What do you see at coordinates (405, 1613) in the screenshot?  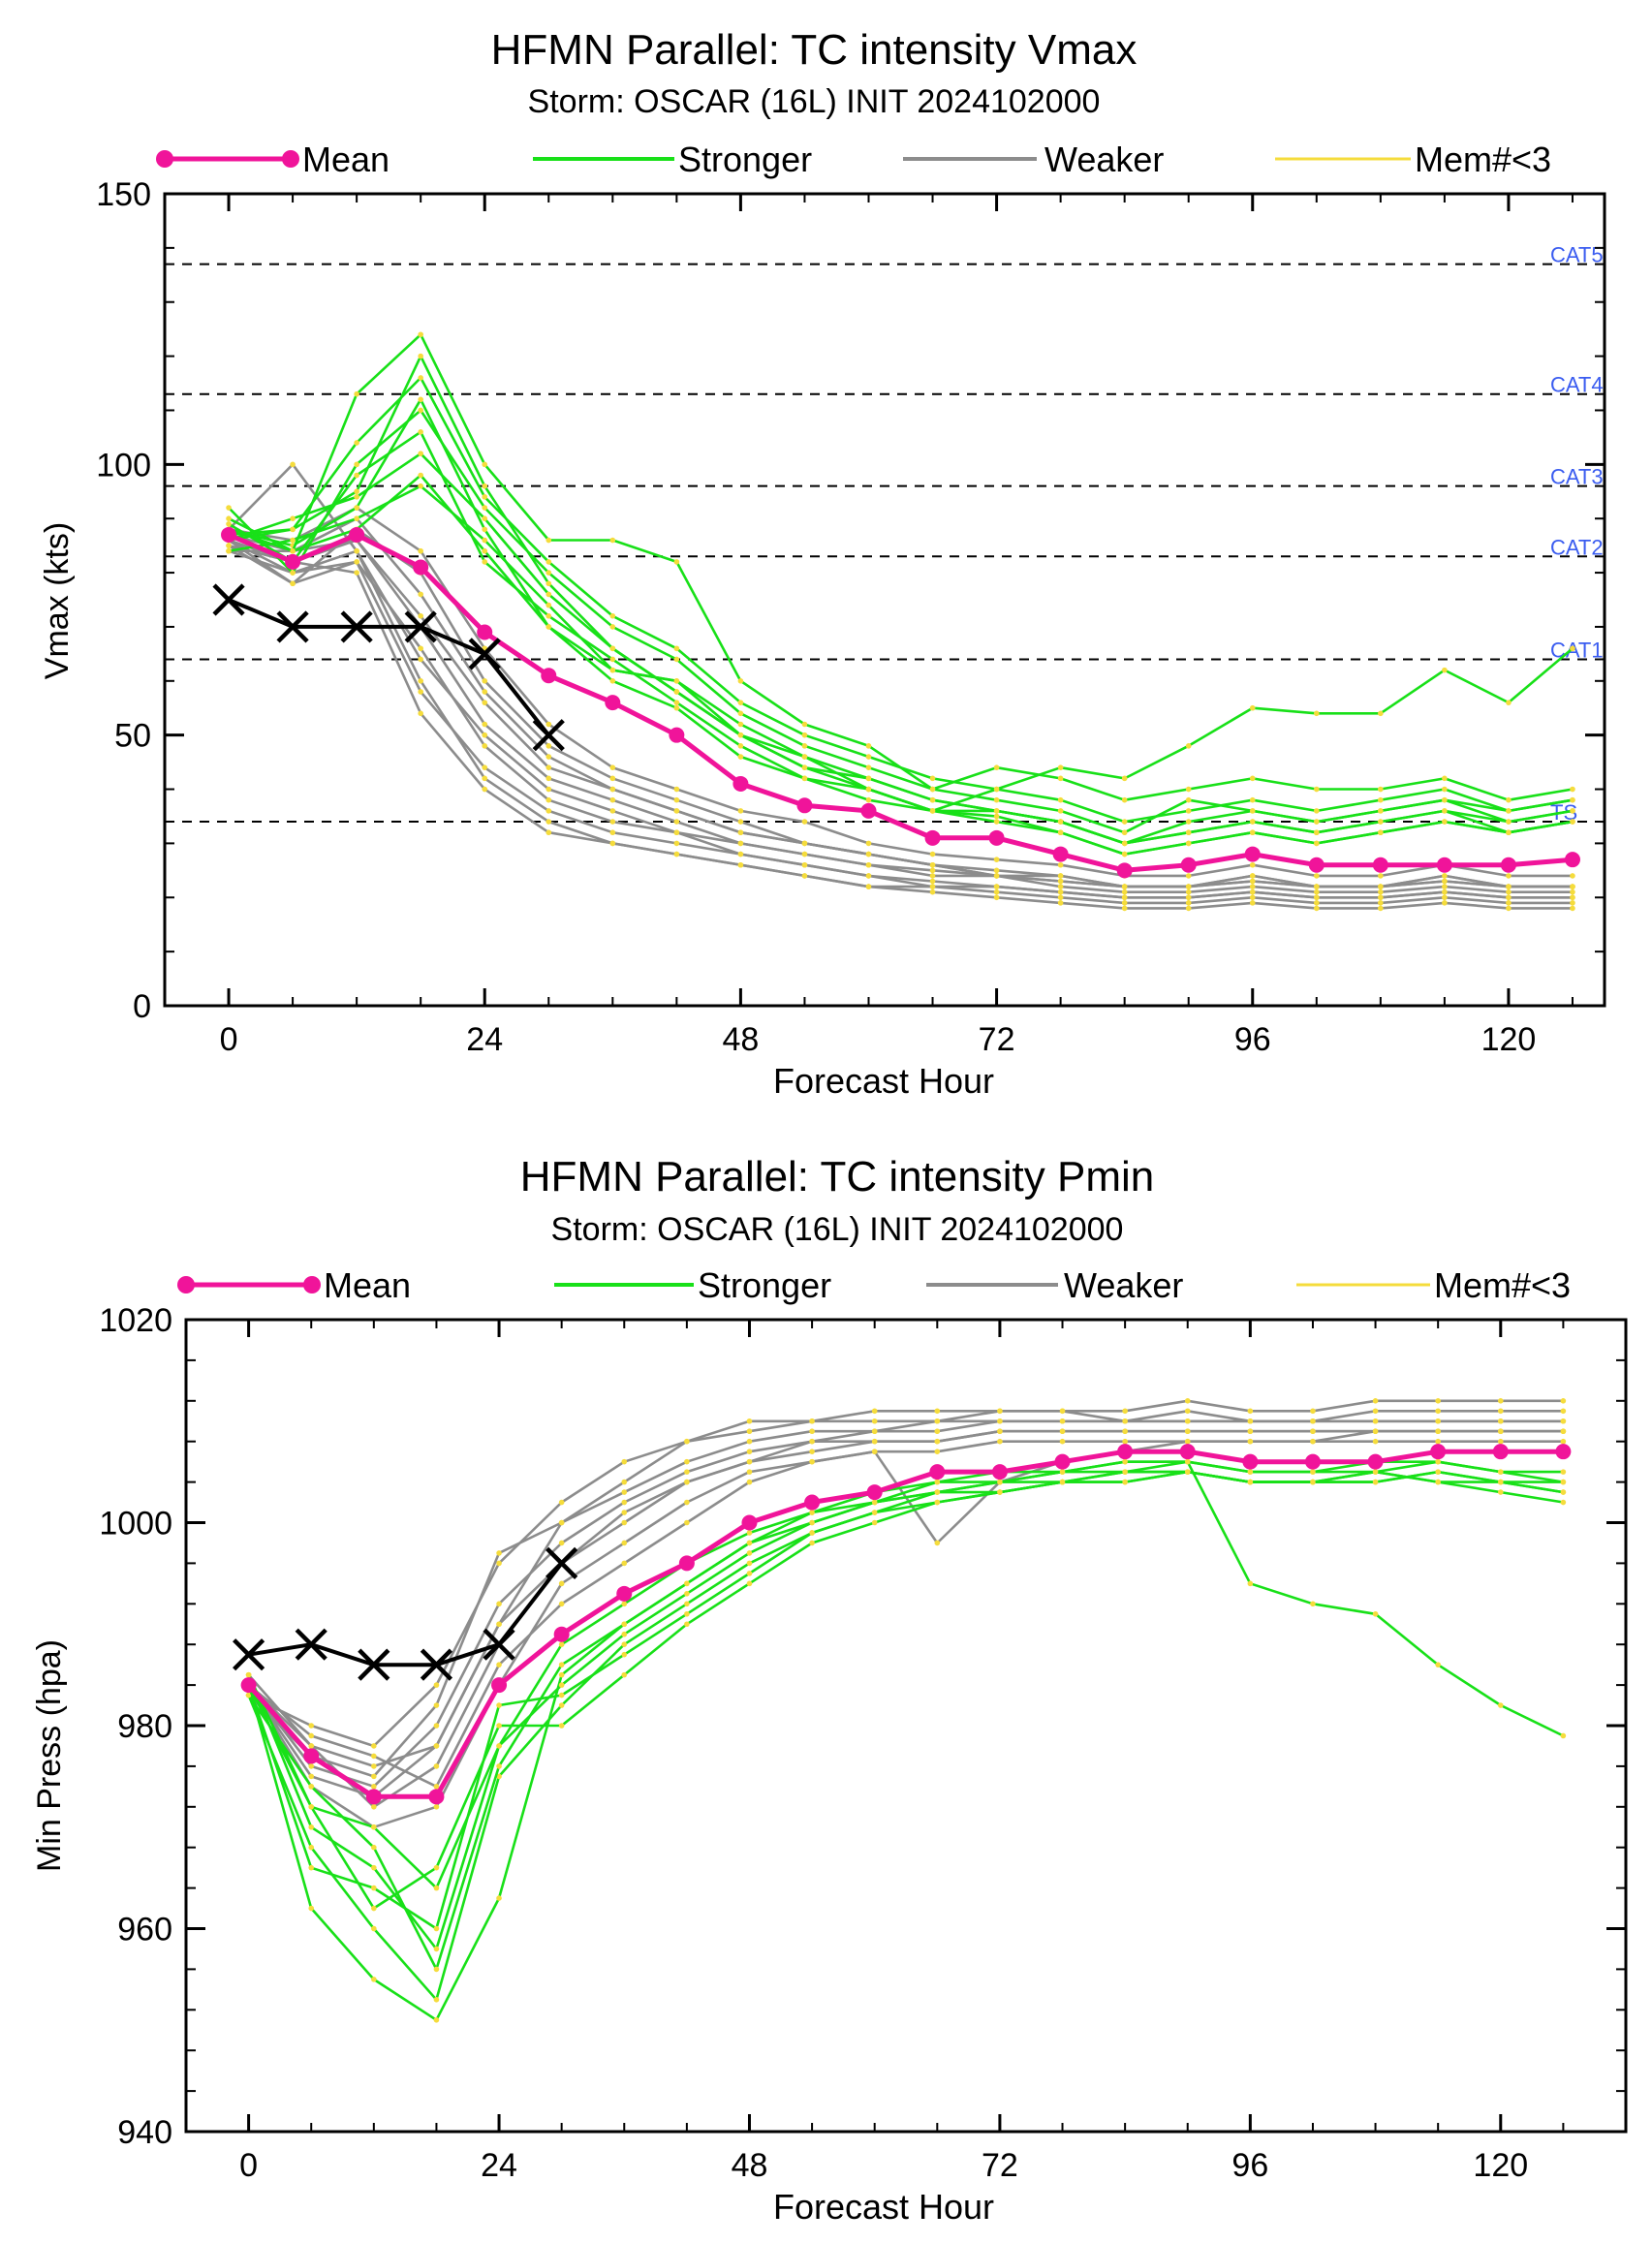 I see `observed-track` at bounding box center [405, 1613].